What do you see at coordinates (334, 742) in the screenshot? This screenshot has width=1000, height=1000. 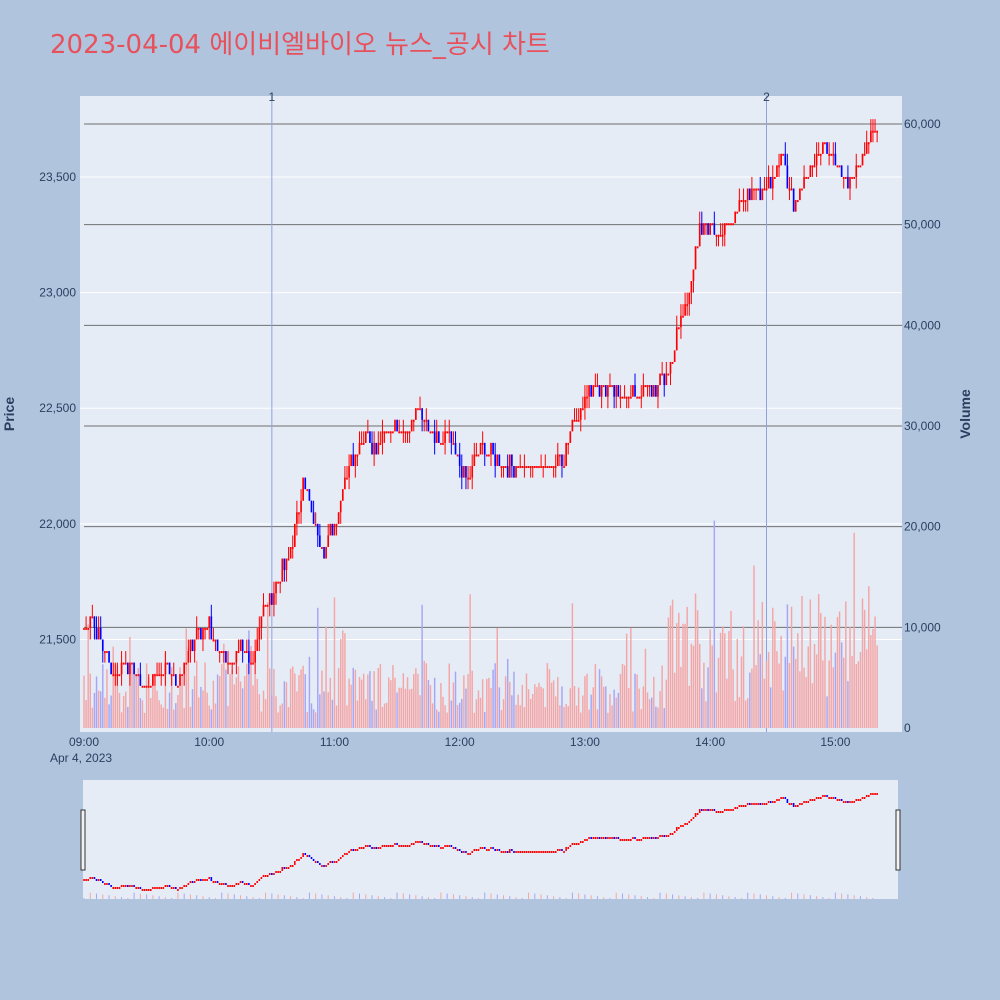 I see `time-tick-label: 11:00` at bounding box center [334, 742].